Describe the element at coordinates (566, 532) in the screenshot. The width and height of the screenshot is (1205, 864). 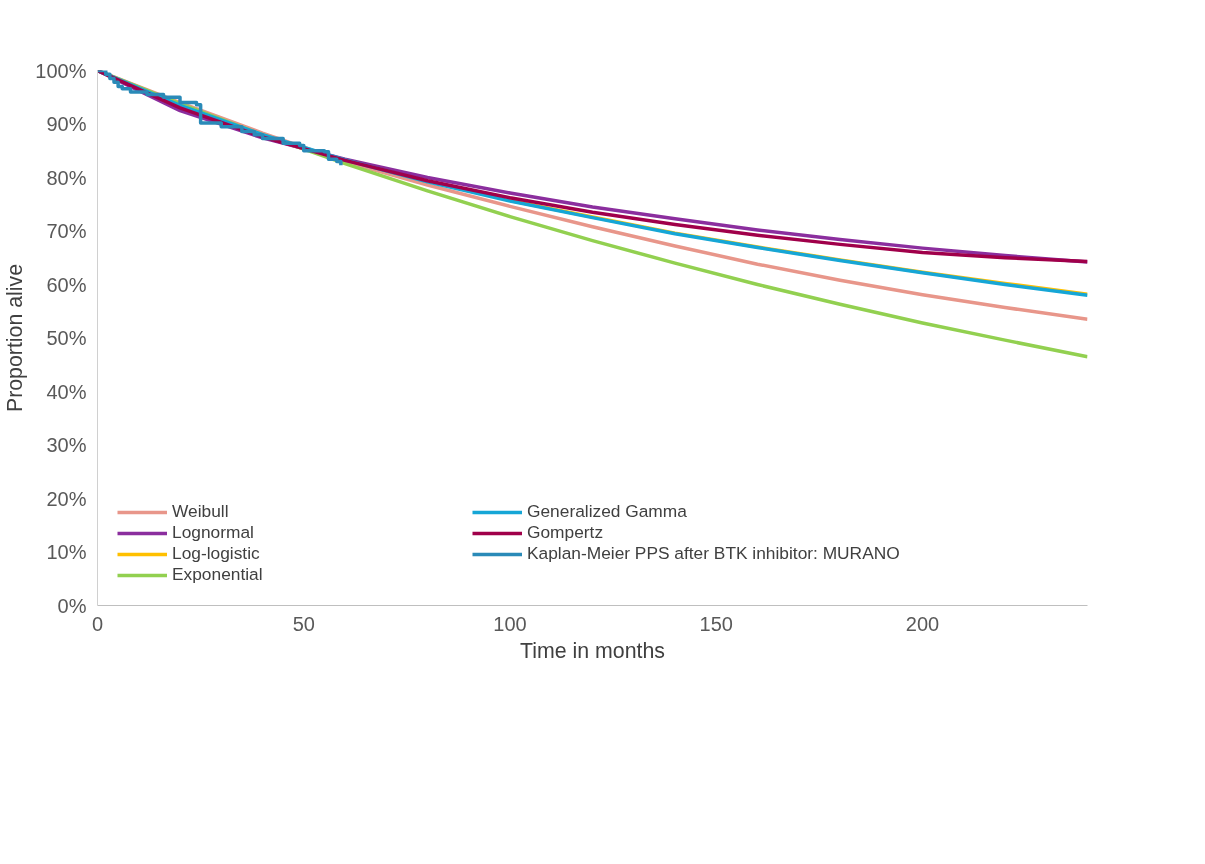
I see `legend-label: Gompertz` at that location.